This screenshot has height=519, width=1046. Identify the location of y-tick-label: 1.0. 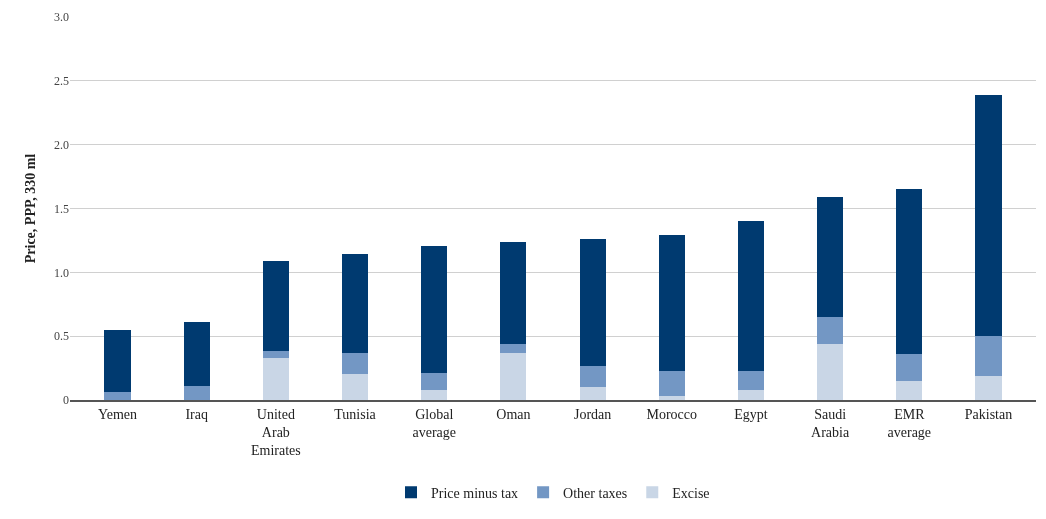
(61, 272).